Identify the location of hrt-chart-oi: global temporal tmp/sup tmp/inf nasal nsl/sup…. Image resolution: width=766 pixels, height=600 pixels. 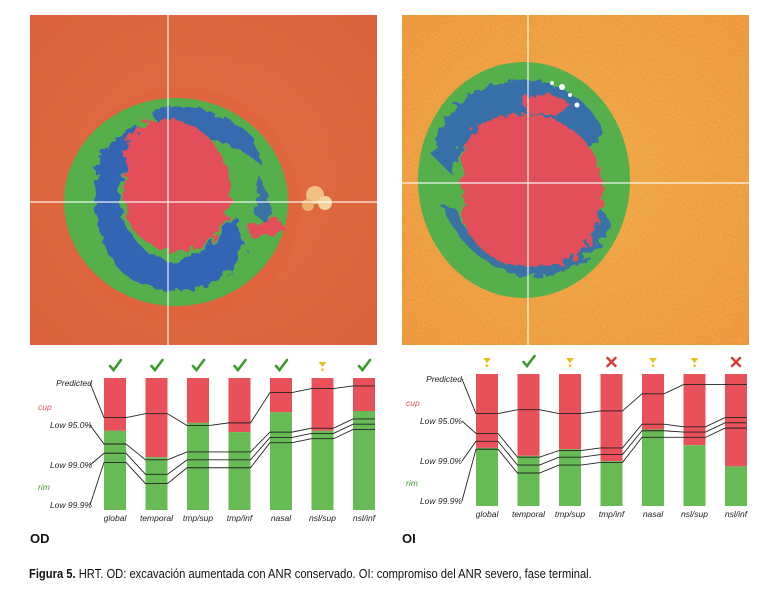
(575, 438).